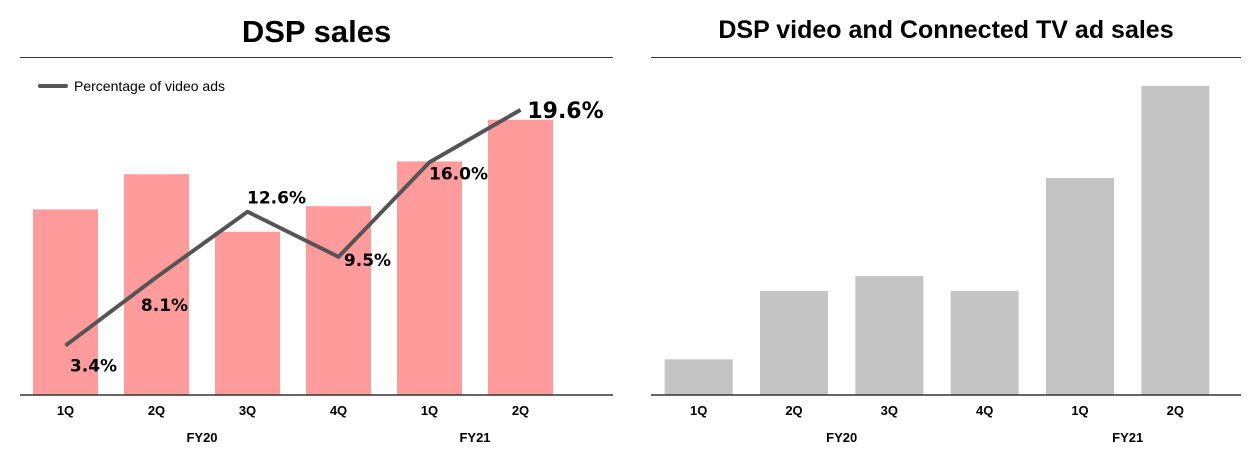 The height and width of the screenshot is (459, 1260). Describe the element at coordinates (149, 86) in the screenshot. I see `legend-label: Percentage of video ads` at that location.